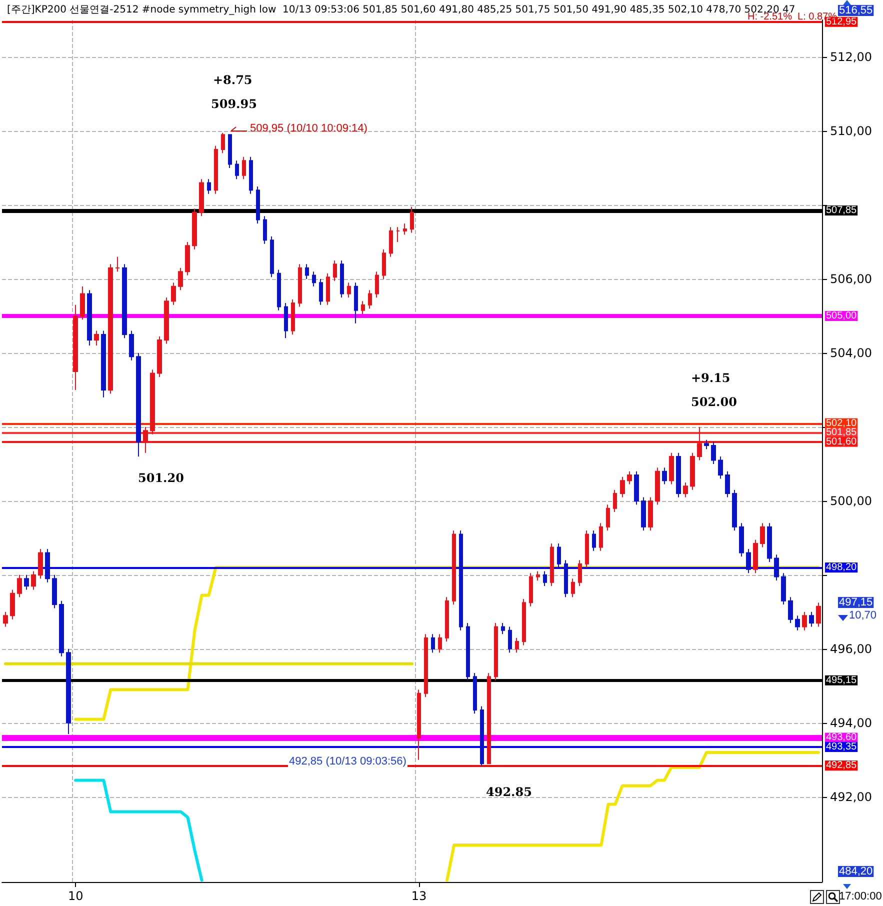  Describe the element at coordinates (851, 797) in the screenshot. I see `y-tick-label: 492,00` at that location.